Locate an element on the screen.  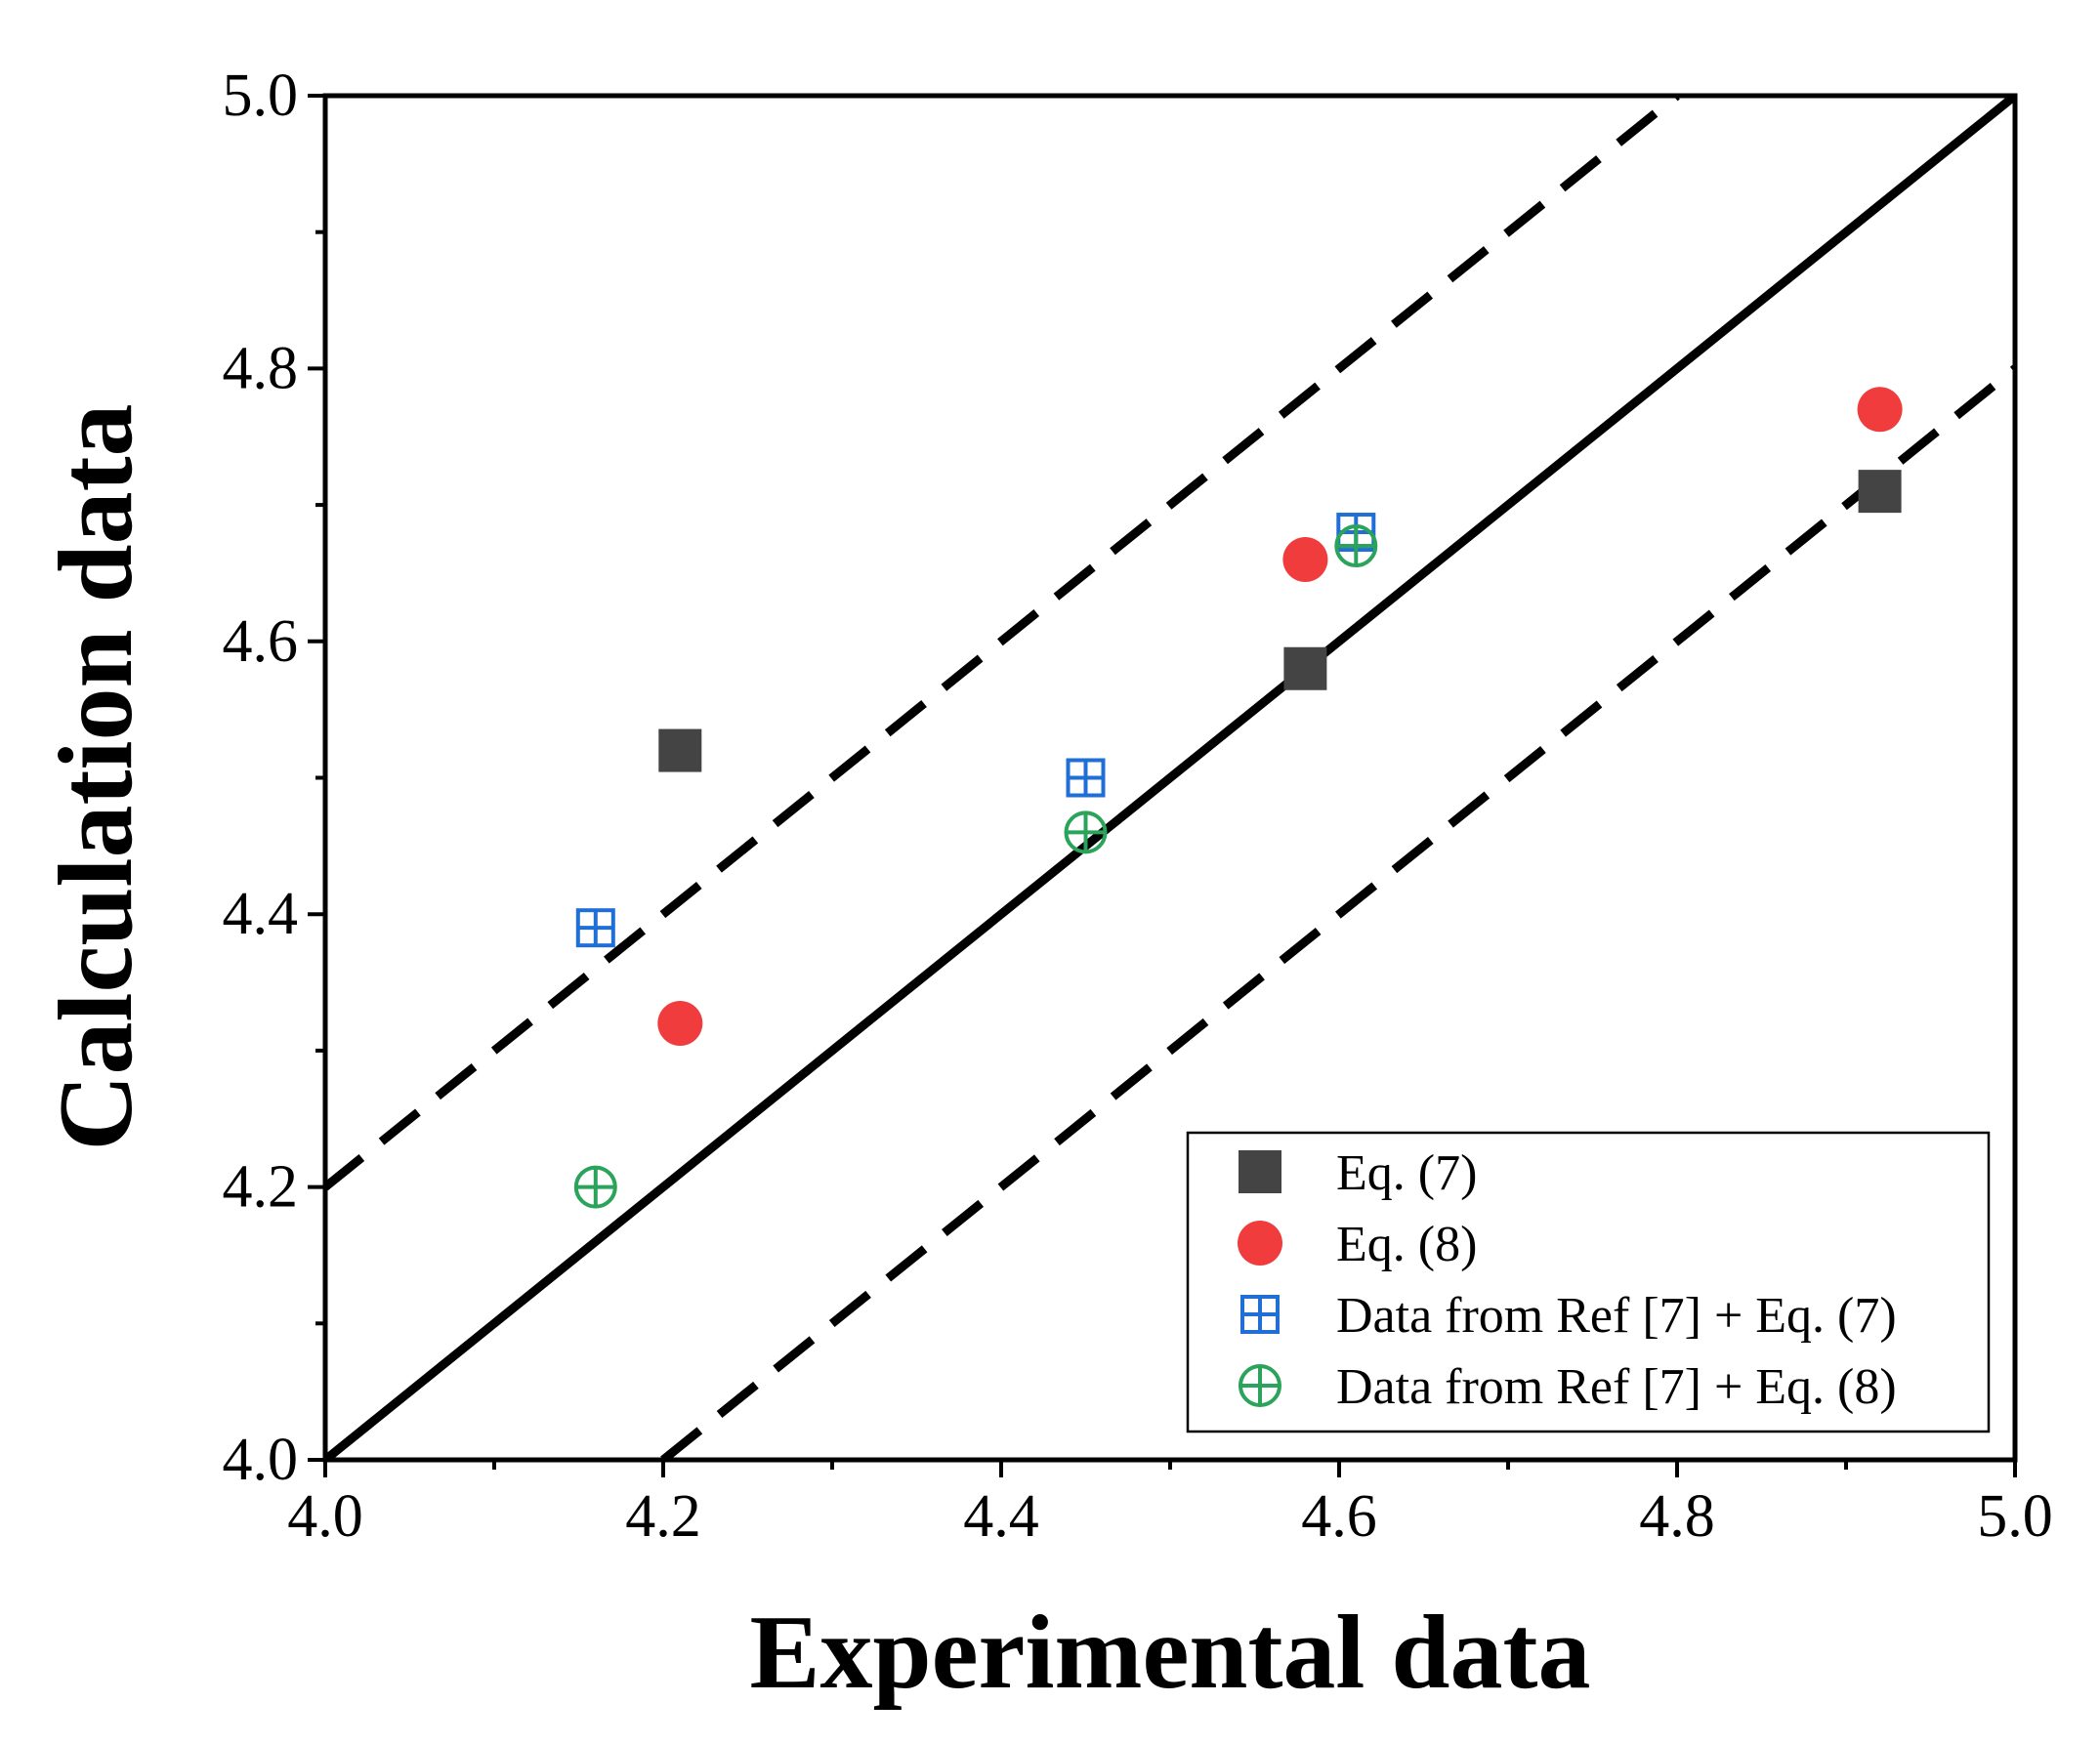
legend-label-3: Data from Ref [7] + Eq. (8) is located at coordinates (1616, 1387).